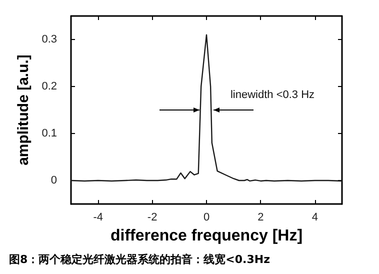 The height and width of the screenshot is (274, 379). What do you see at coordinates (152, 218) in the screenshot?
I see `x-tick-label: -2` at bounding box center [152, 218].